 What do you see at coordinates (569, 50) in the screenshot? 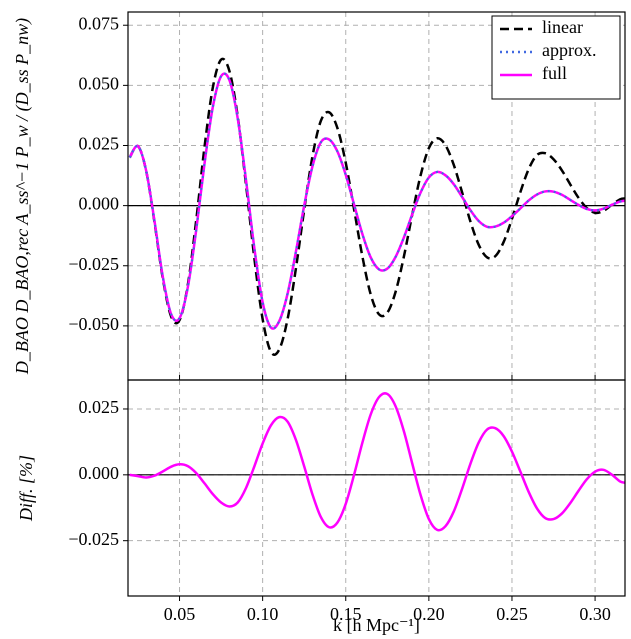
I see `legend-label: approx.` at bounding box center [569, 50].